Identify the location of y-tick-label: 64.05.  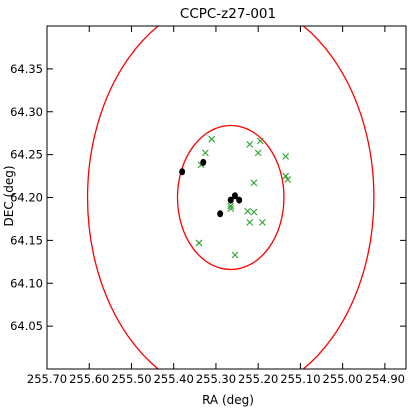
(26, 326).